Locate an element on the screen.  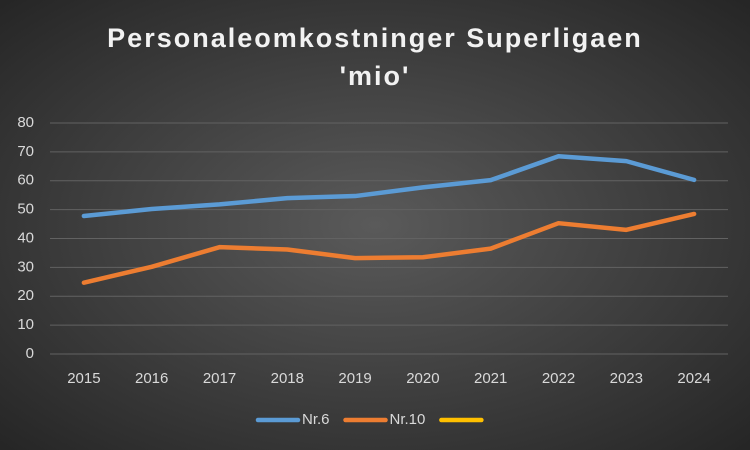
y-tick-label: 30 is located at coordinates (25, 266).